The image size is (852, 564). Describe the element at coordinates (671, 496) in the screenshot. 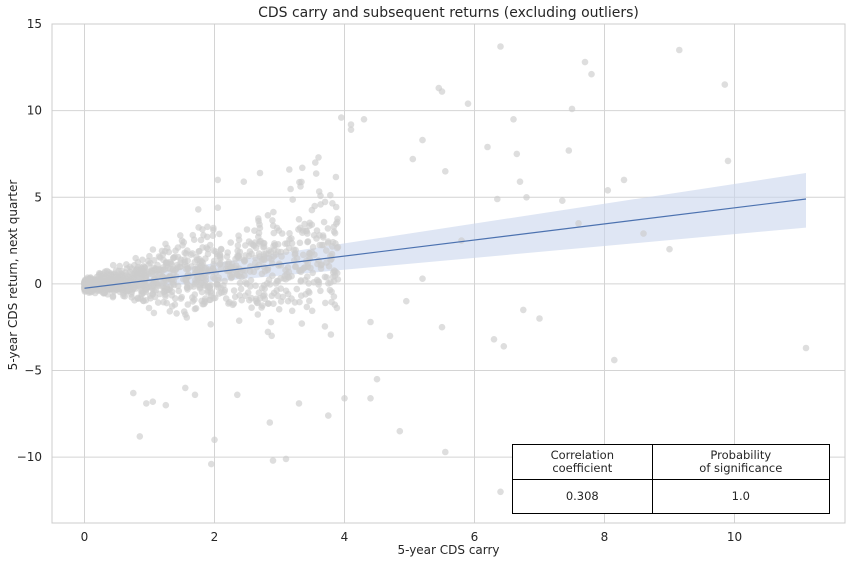

I see `stats-value-row: 0.308 1.0` at that location.